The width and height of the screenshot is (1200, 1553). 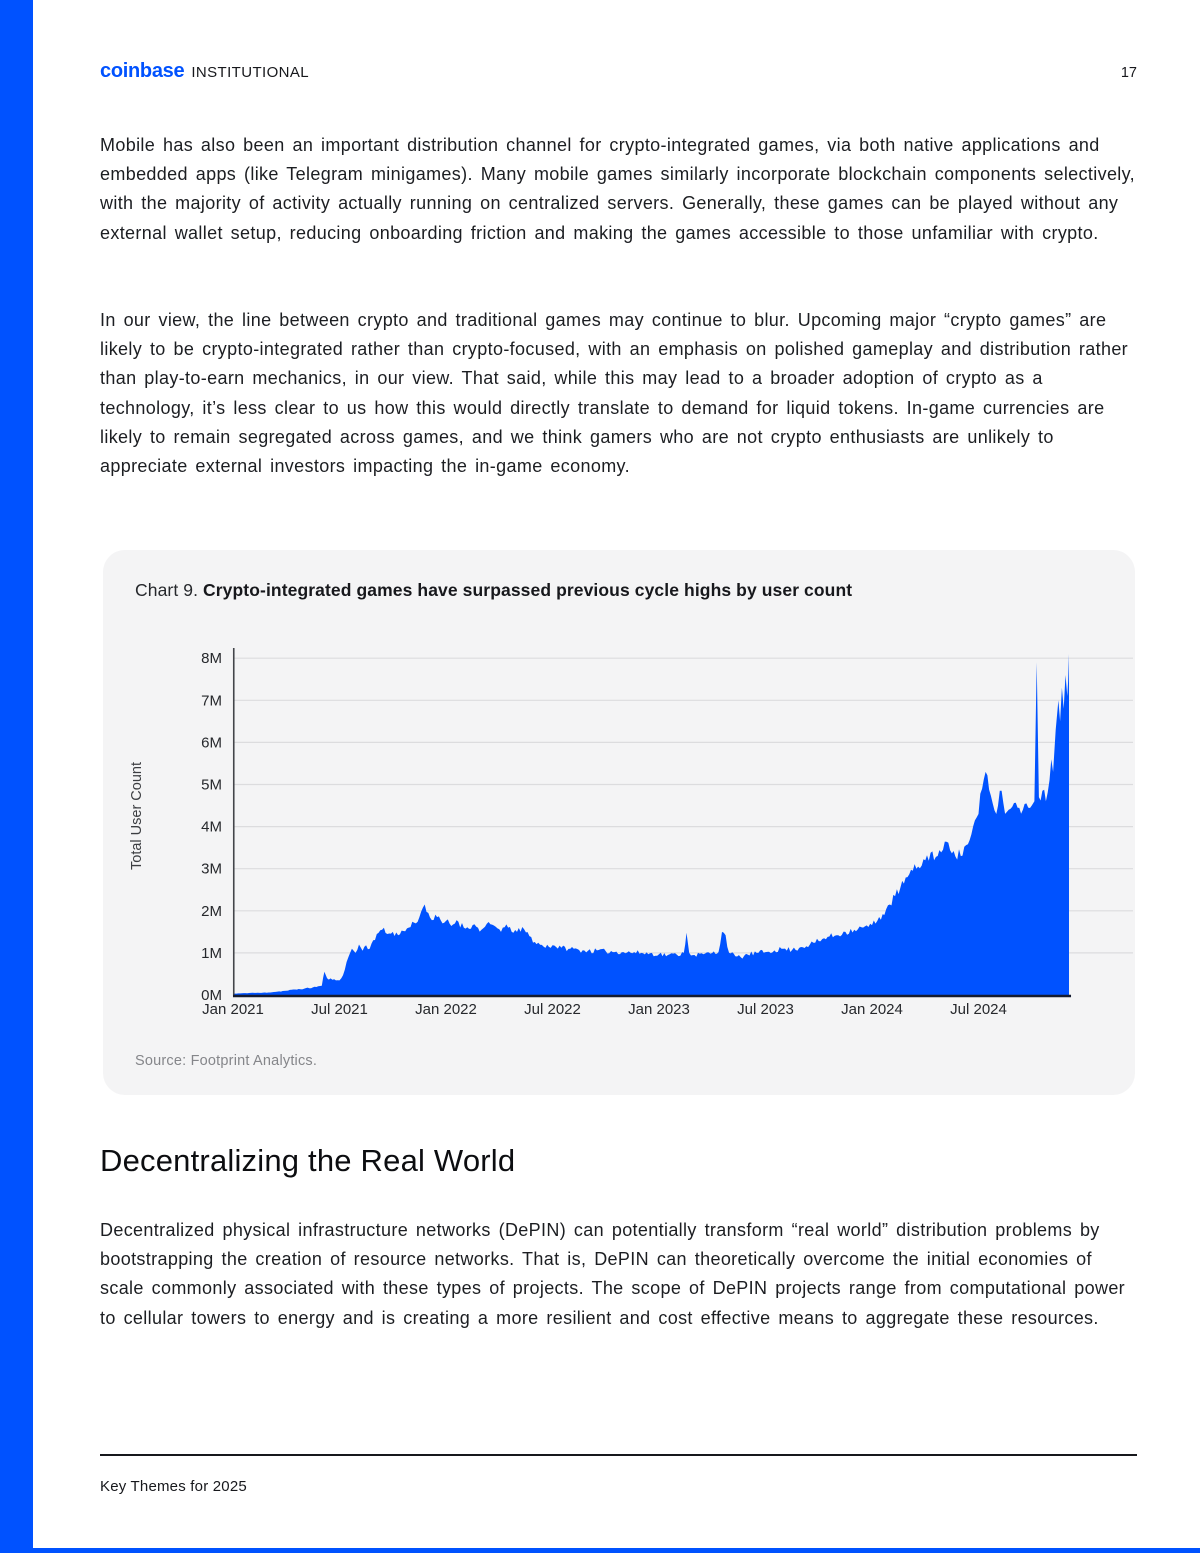 What do you see at coordinates (308, 1160) in the screenshot?
I see `section-heading-decentralizing: Decentralizing the Real World` at bounding box center [308, 1160].